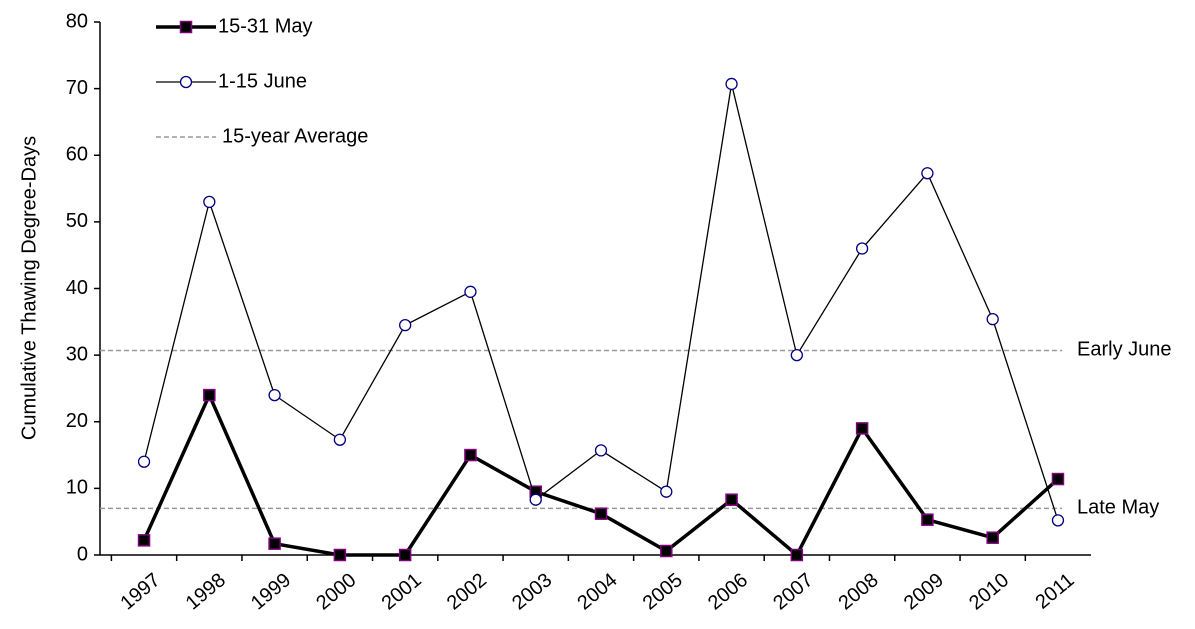  Describe the element at coordinates (77, 21) in the screenshot. I see `y-tick-label: 80` at that location.